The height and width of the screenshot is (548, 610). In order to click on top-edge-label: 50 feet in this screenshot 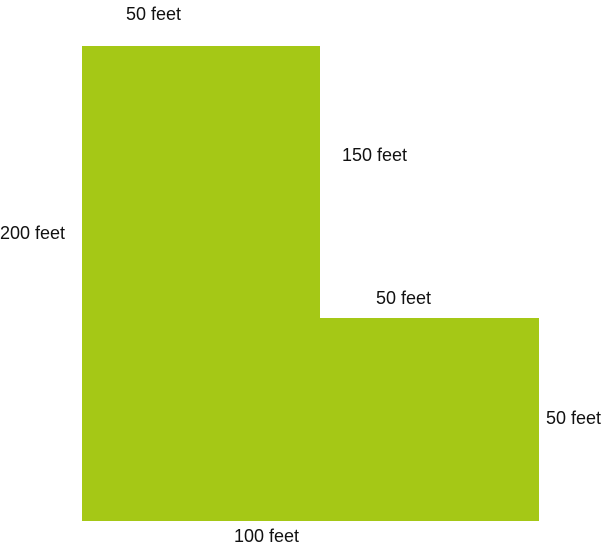, I will do `click(154, 14)`.